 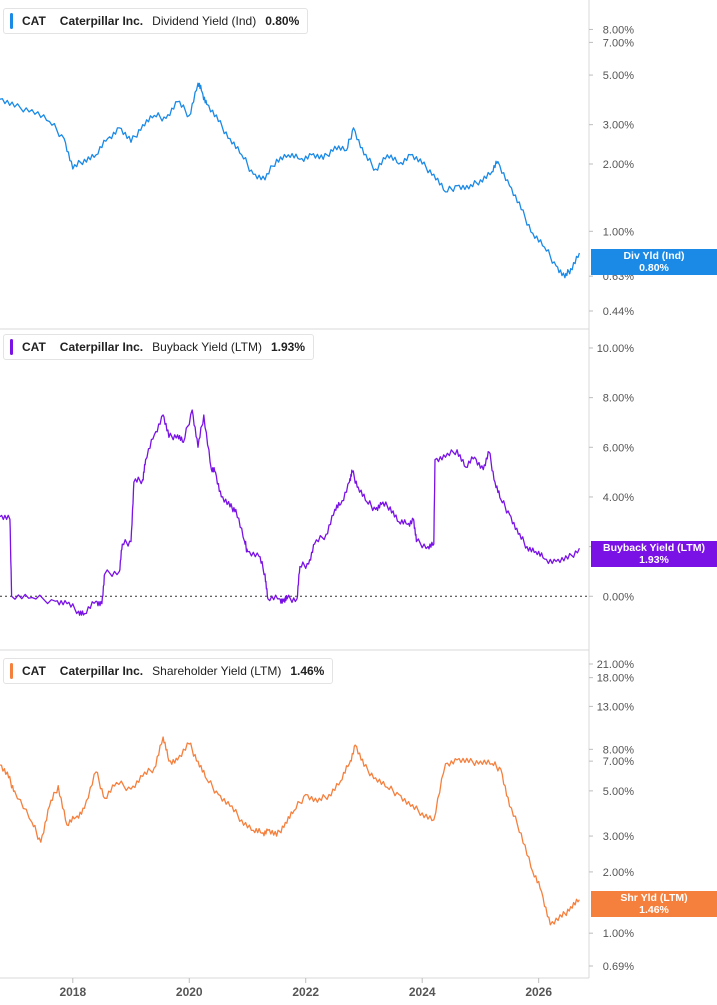 What do you see at coordinates (618, 448) in the screenshot?
I see `y-tick-label: 6.00%` at bounding box center [618, 448].